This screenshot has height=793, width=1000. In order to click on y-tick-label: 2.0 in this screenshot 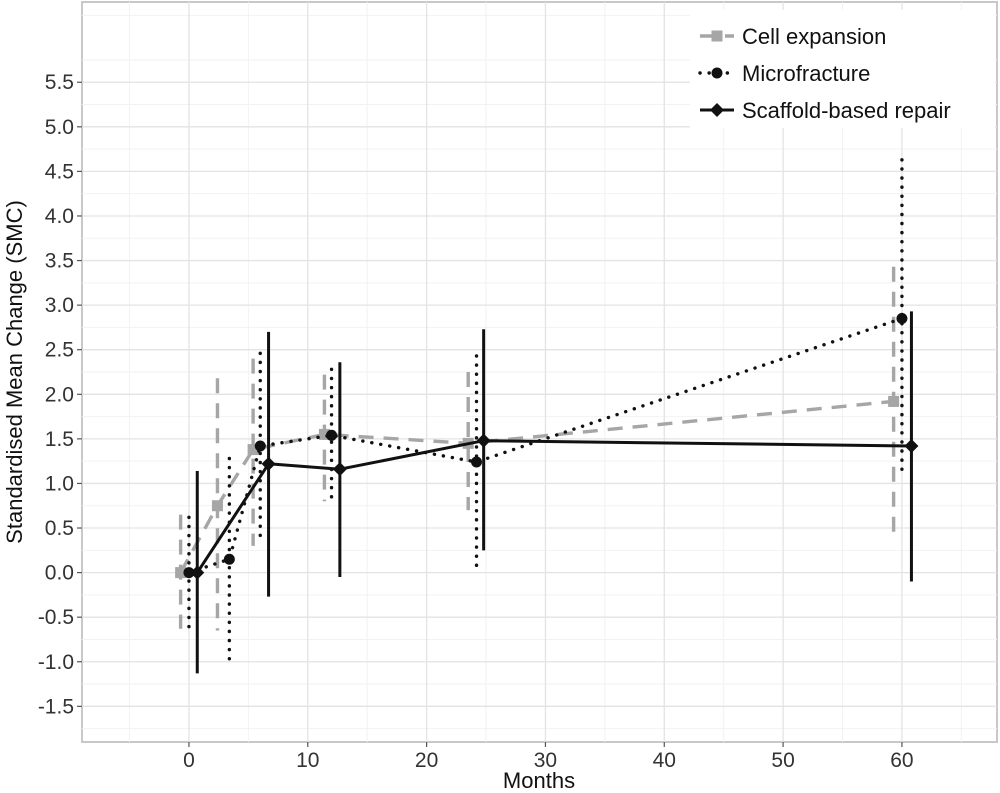, I will do `click(59, 394)`.